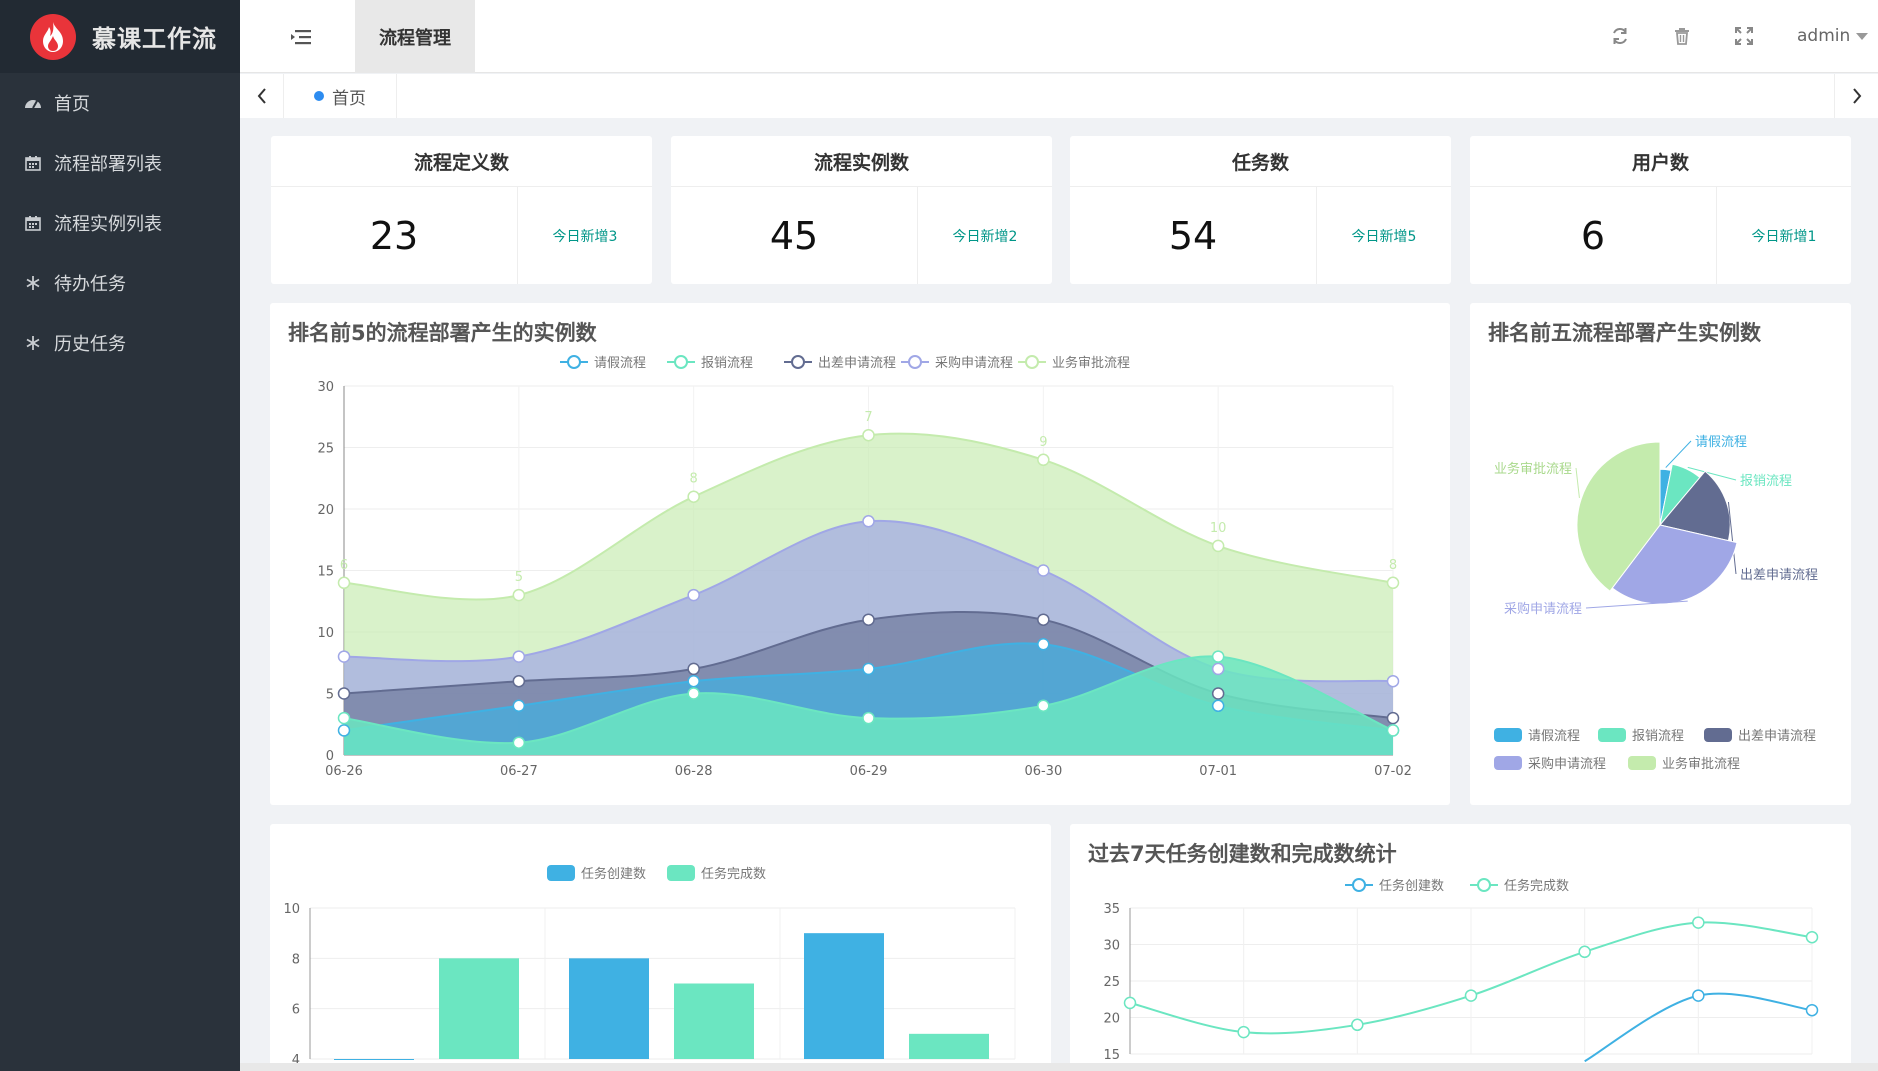  Describe the element at coordinates (325, 572) in the screenshot. I see `y-tick-label: 15` at that location.